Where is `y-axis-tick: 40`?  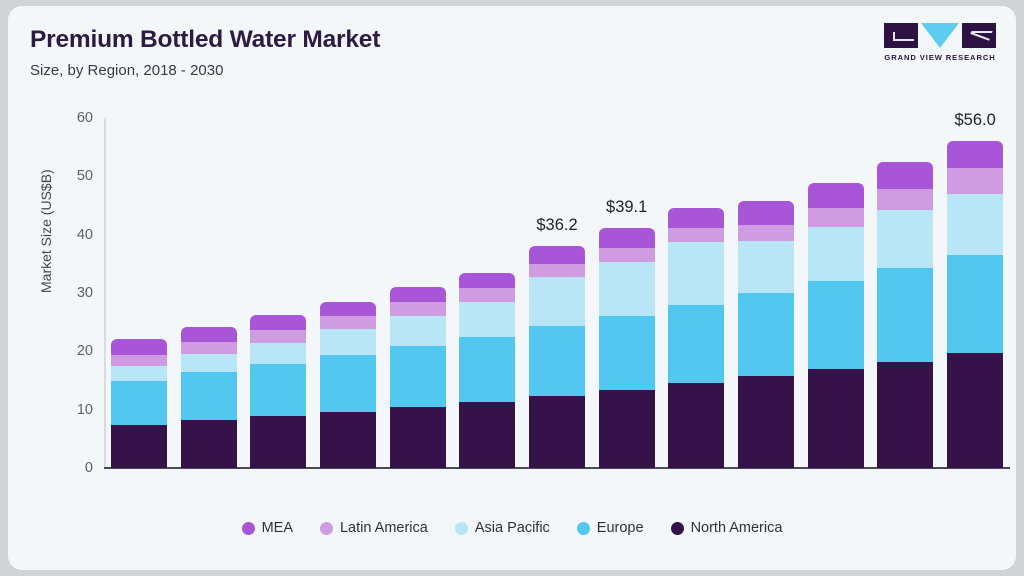
y-axis-tick: 40 is located at coordinates (84, 234).